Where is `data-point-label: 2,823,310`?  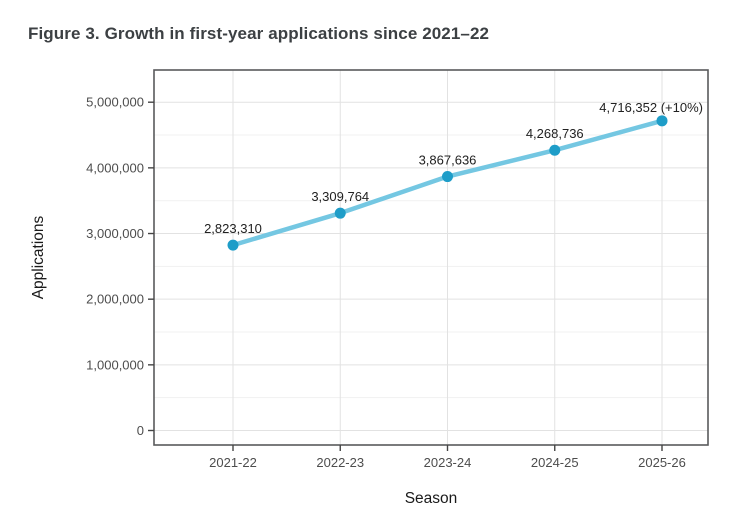 data-point-label: 2,823,310 is located at coordinates (233, 228).